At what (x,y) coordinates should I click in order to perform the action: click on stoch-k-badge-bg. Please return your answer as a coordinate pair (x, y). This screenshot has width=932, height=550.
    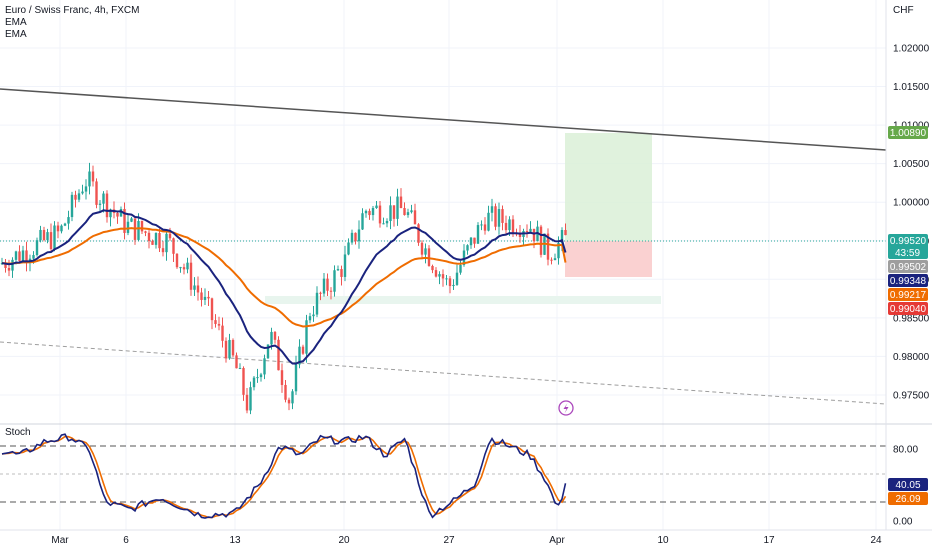
    Looking at the image, I should click on (908, 484).